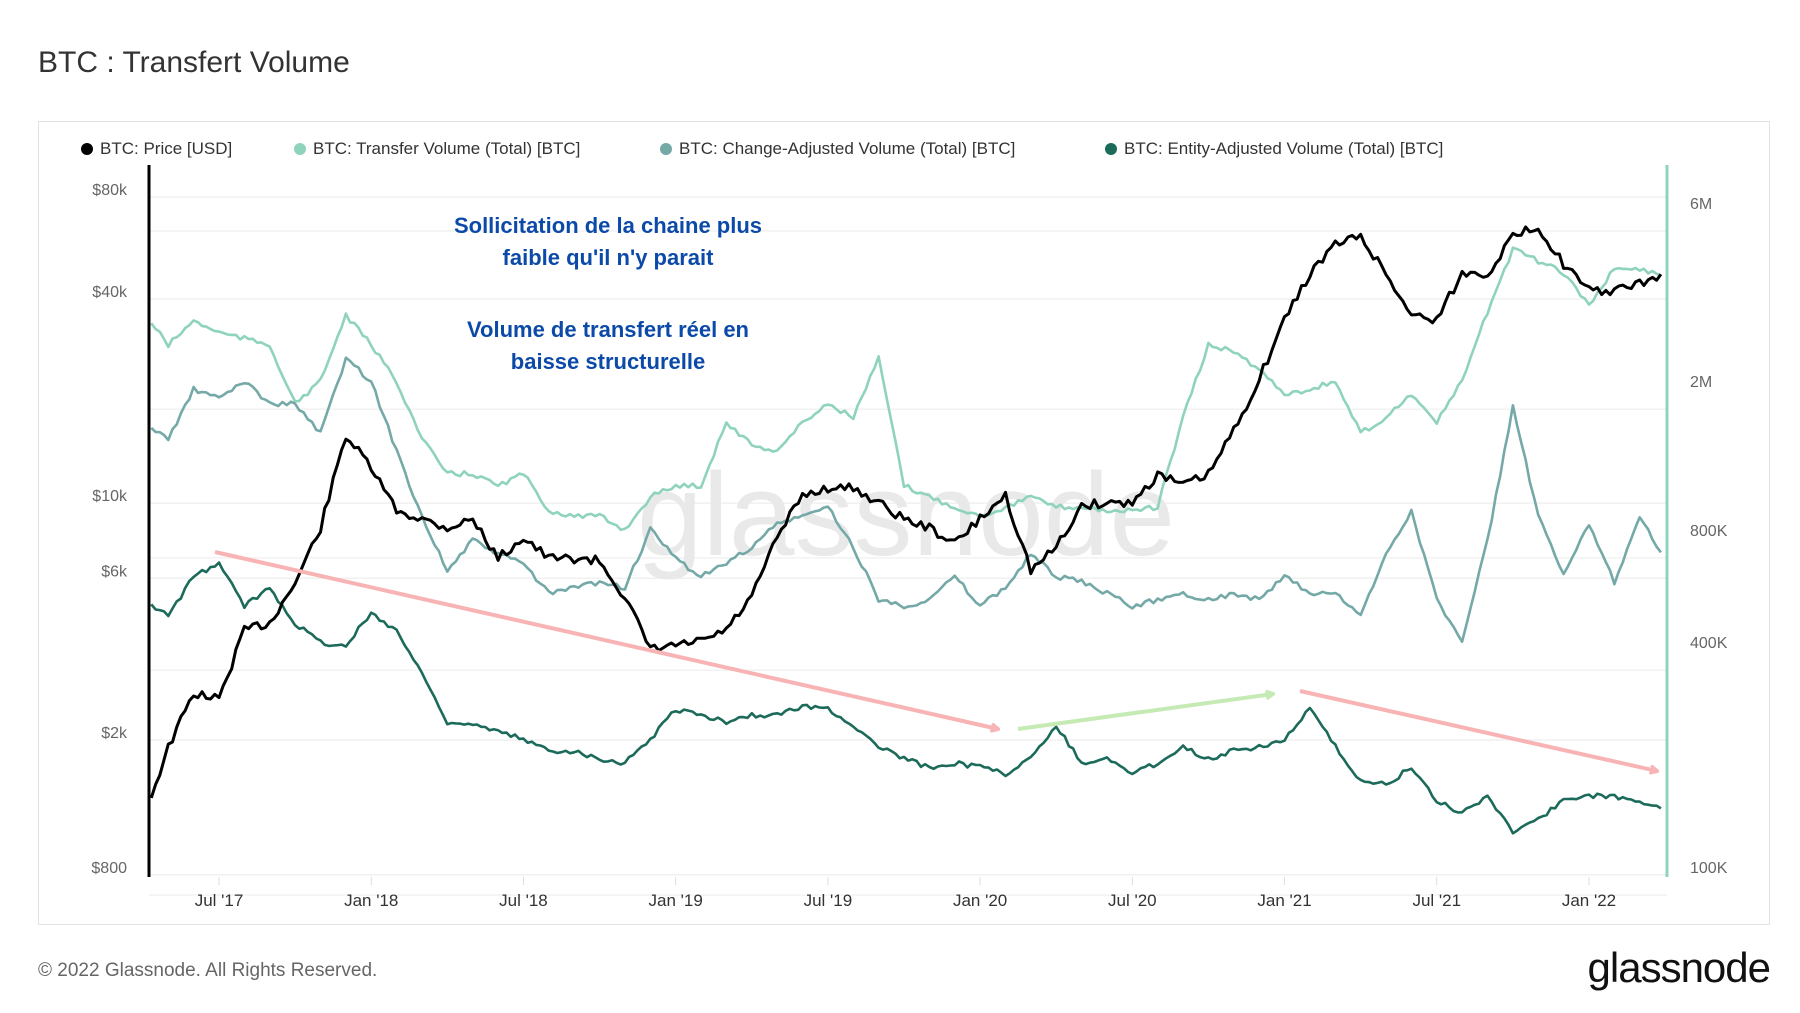 The width and height of the screenshot is (1800, 1013). I want to click on left-axis-ticks: $80k $40k $10k $6k $2k $800, so click(109, 529).